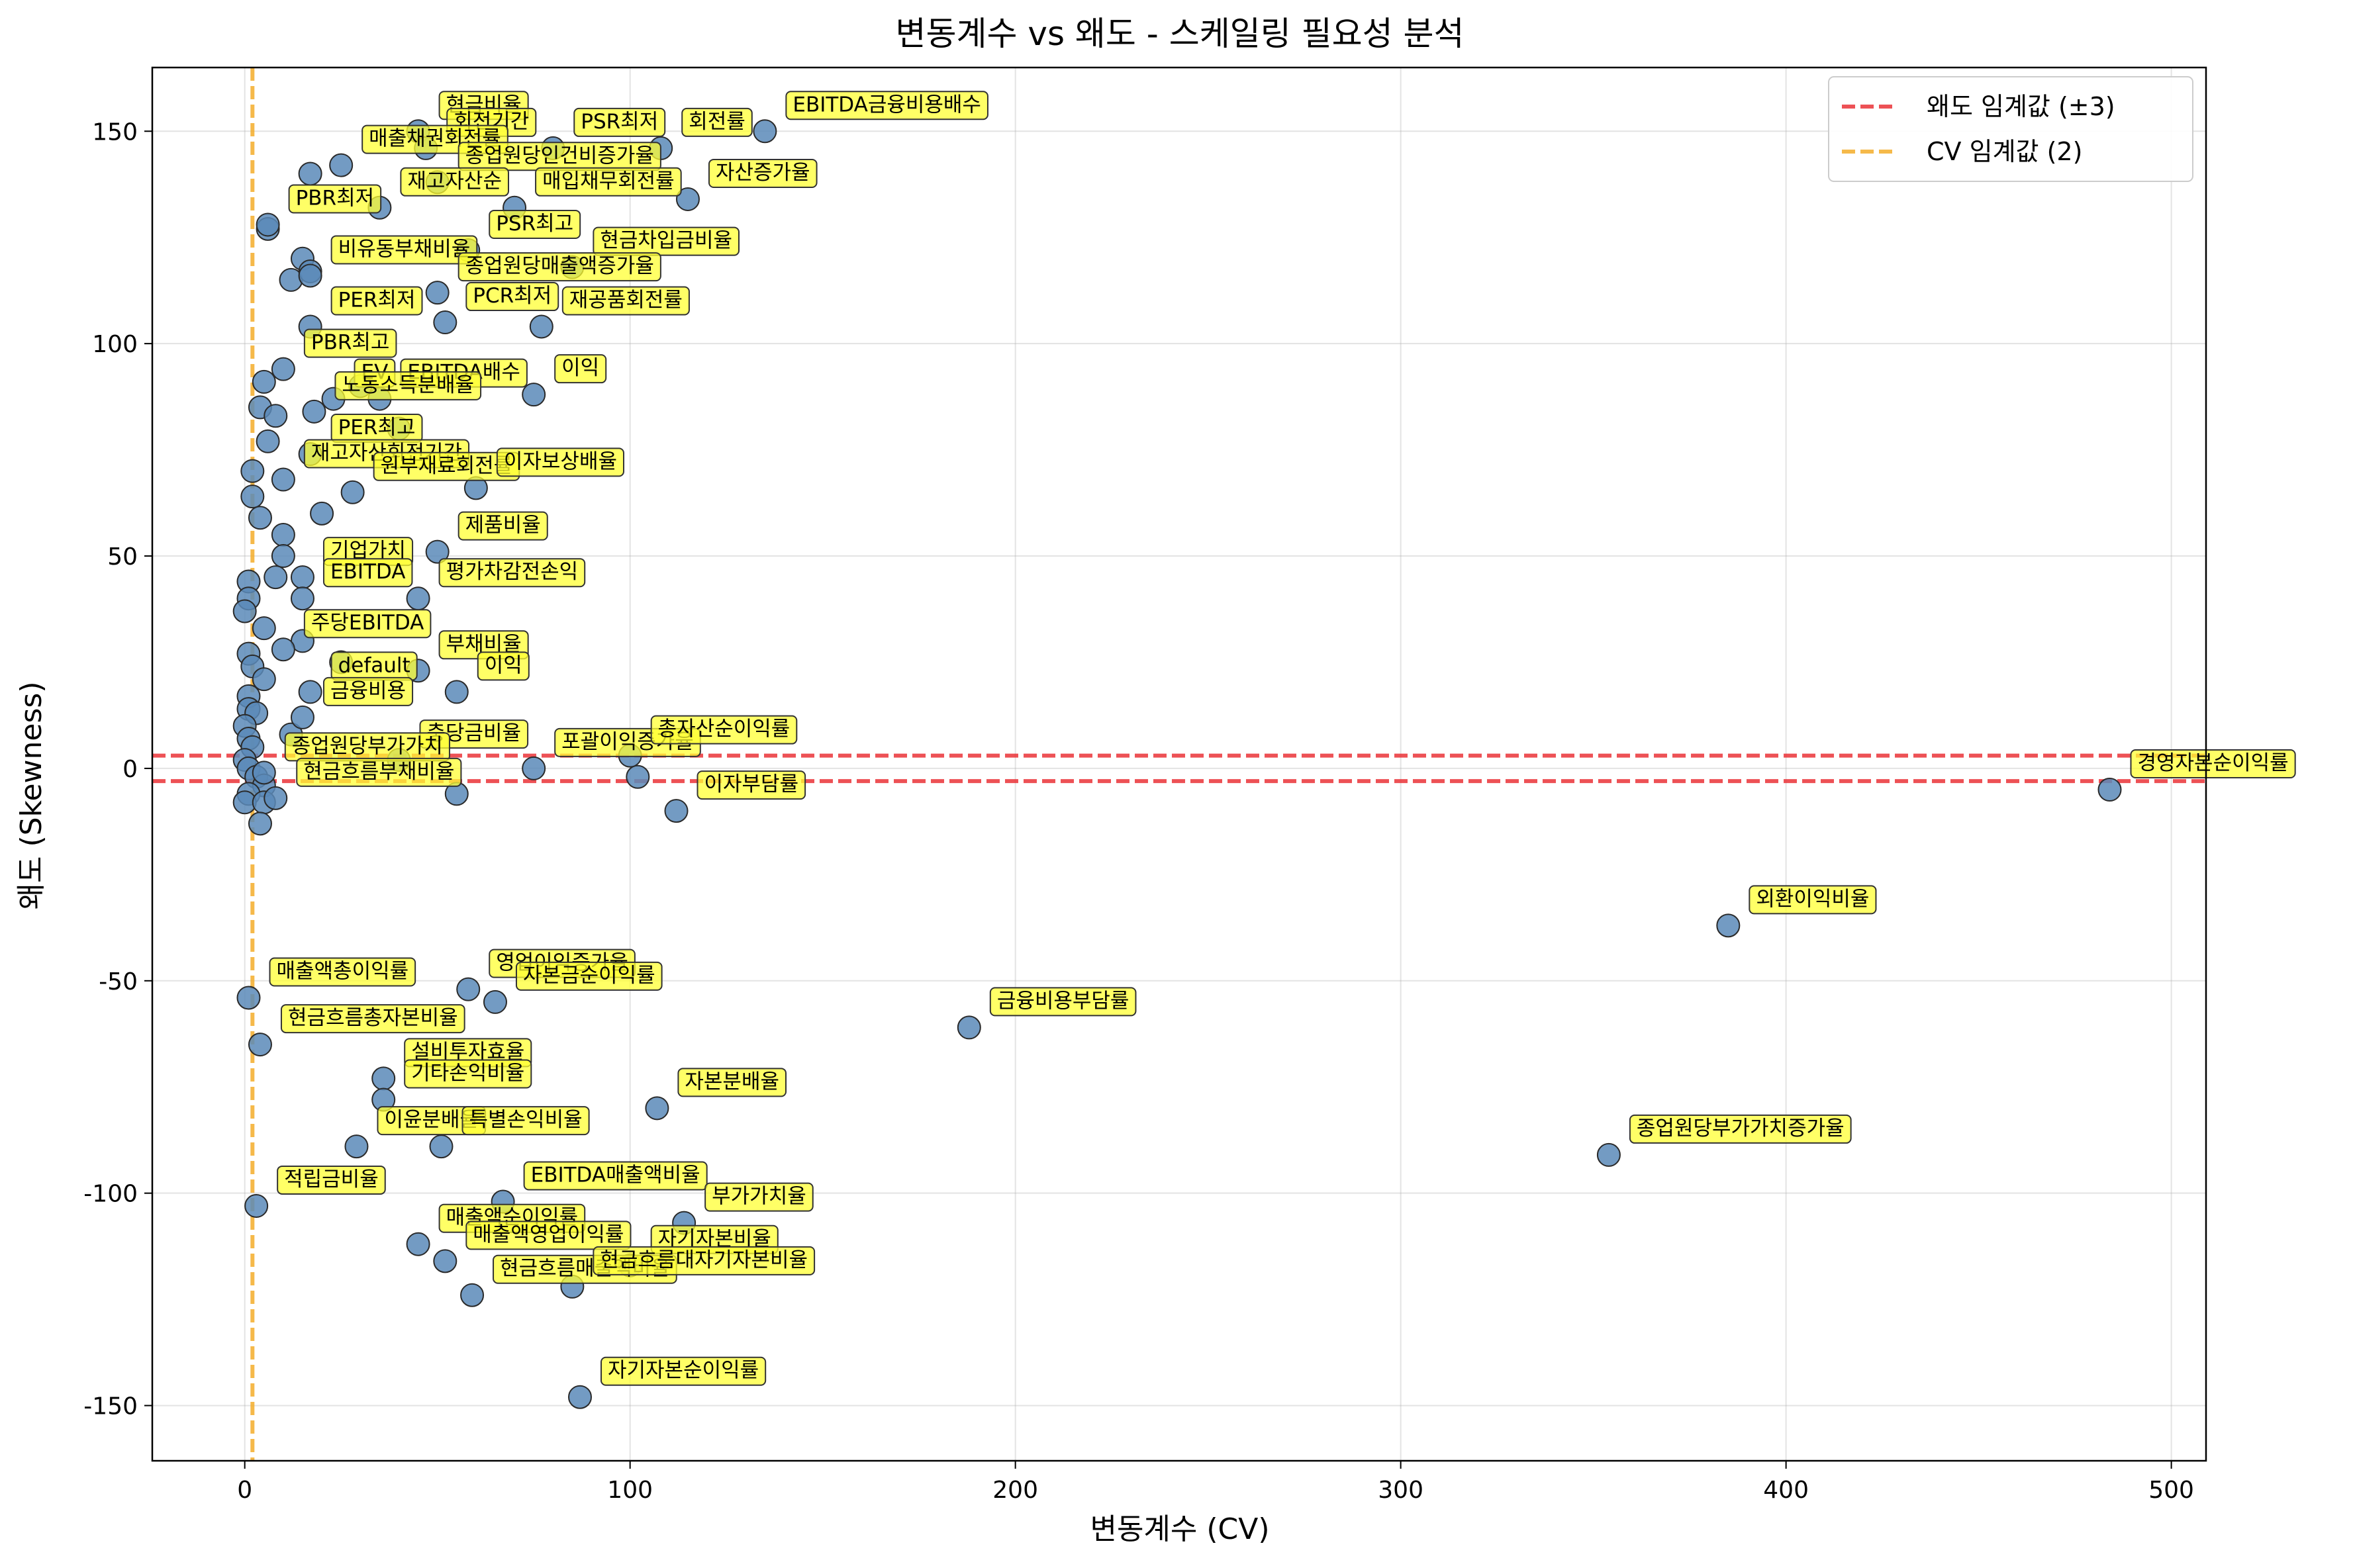 This screenshot has height=1568, width=2353. I want to click on y-tick-label: 50, so click(123, 557).